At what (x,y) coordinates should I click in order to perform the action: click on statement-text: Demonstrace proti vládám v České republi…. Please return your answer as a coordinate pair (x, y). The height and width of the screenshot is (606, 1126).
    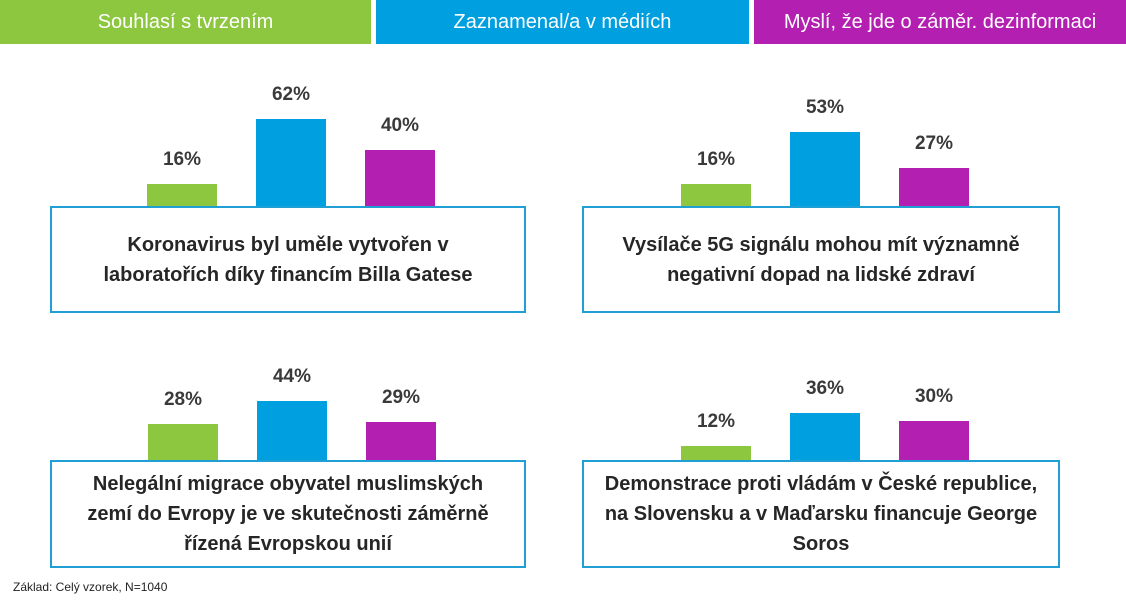
    Looking at the image, I should click on (821, 514).